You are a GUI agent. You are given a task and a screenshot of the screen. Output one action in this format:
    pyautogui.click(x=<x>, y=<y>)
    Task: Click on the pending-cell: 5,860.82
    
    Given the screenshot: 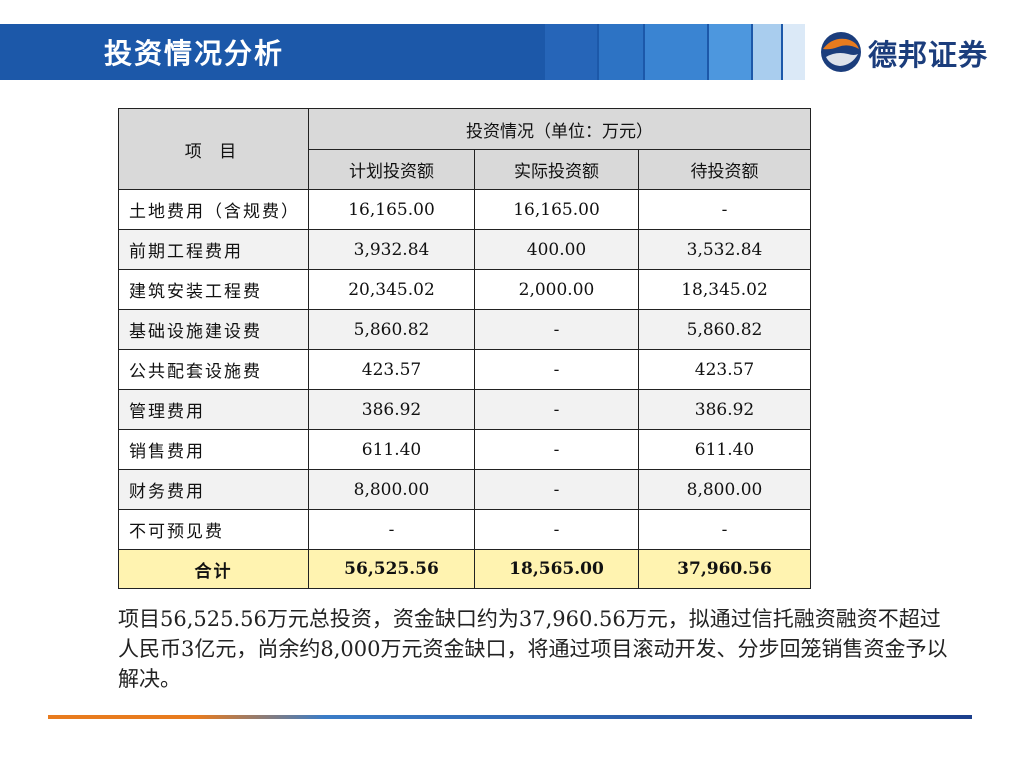 What is the action you would take?
    pyautogui.click(x=724, y=329)
    